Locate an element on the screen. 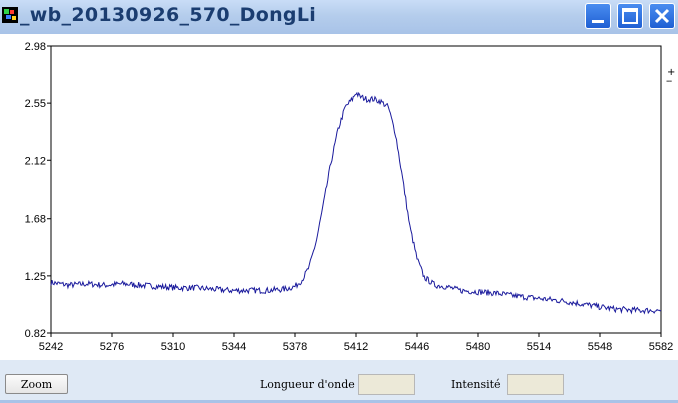  y-tick-label: 1.68 is located at coordinates (35, 220).